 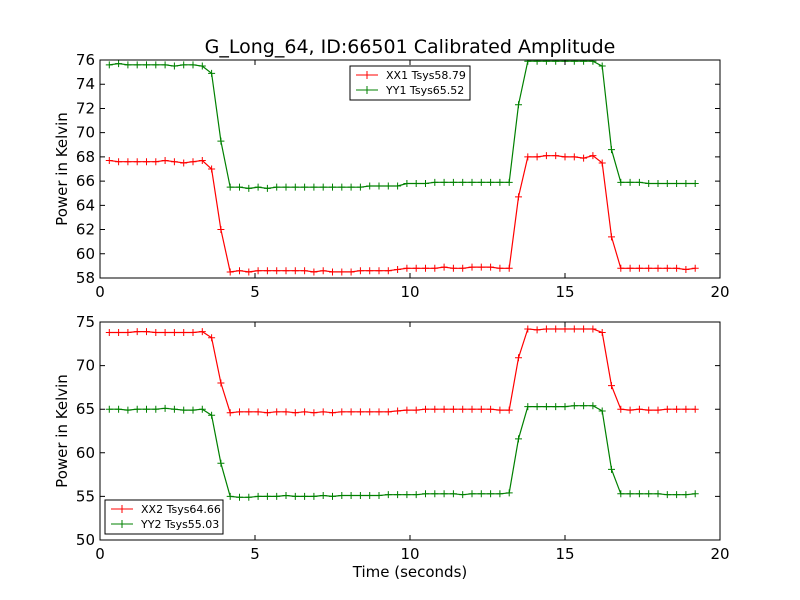 What do you see at coordinates (62, 431) in the screenshot?
I see `y-axis-label: Power in Kelvin` at bounding box center [62, 431].